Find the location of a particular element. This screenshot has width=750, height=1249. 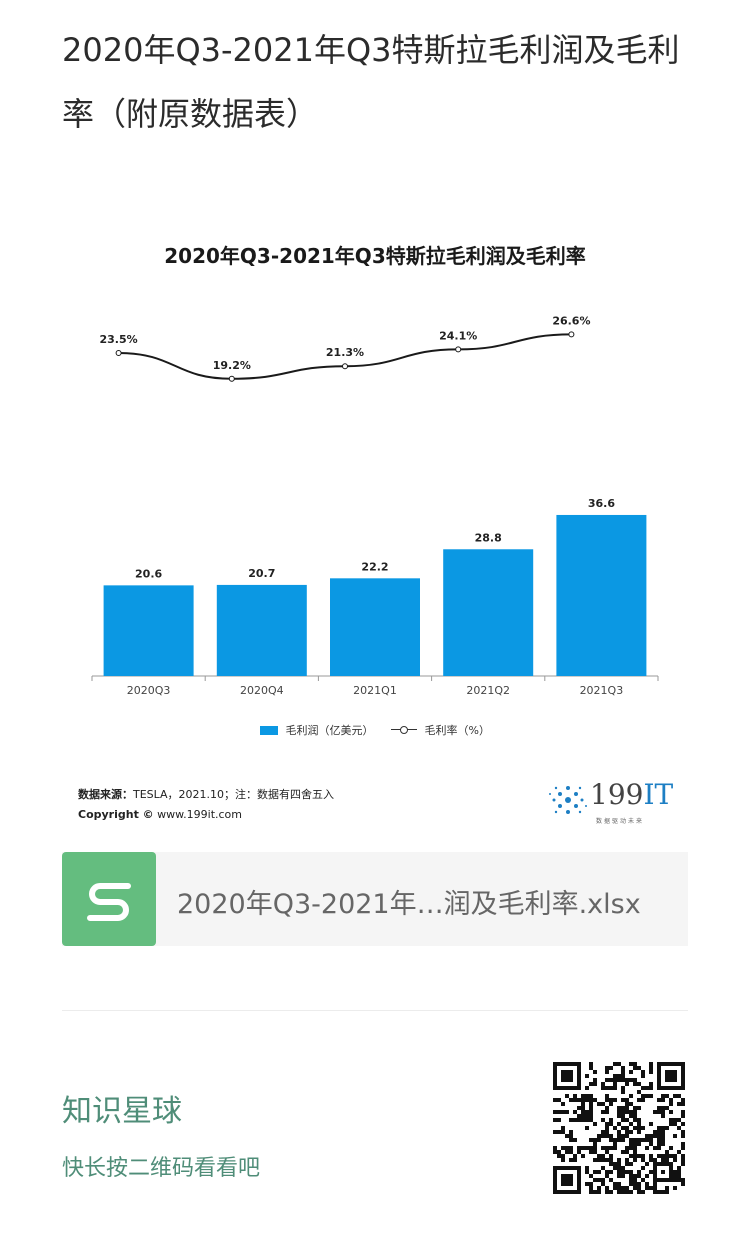

footer-title: 知识星球 is located at coordinates (122, 1111).